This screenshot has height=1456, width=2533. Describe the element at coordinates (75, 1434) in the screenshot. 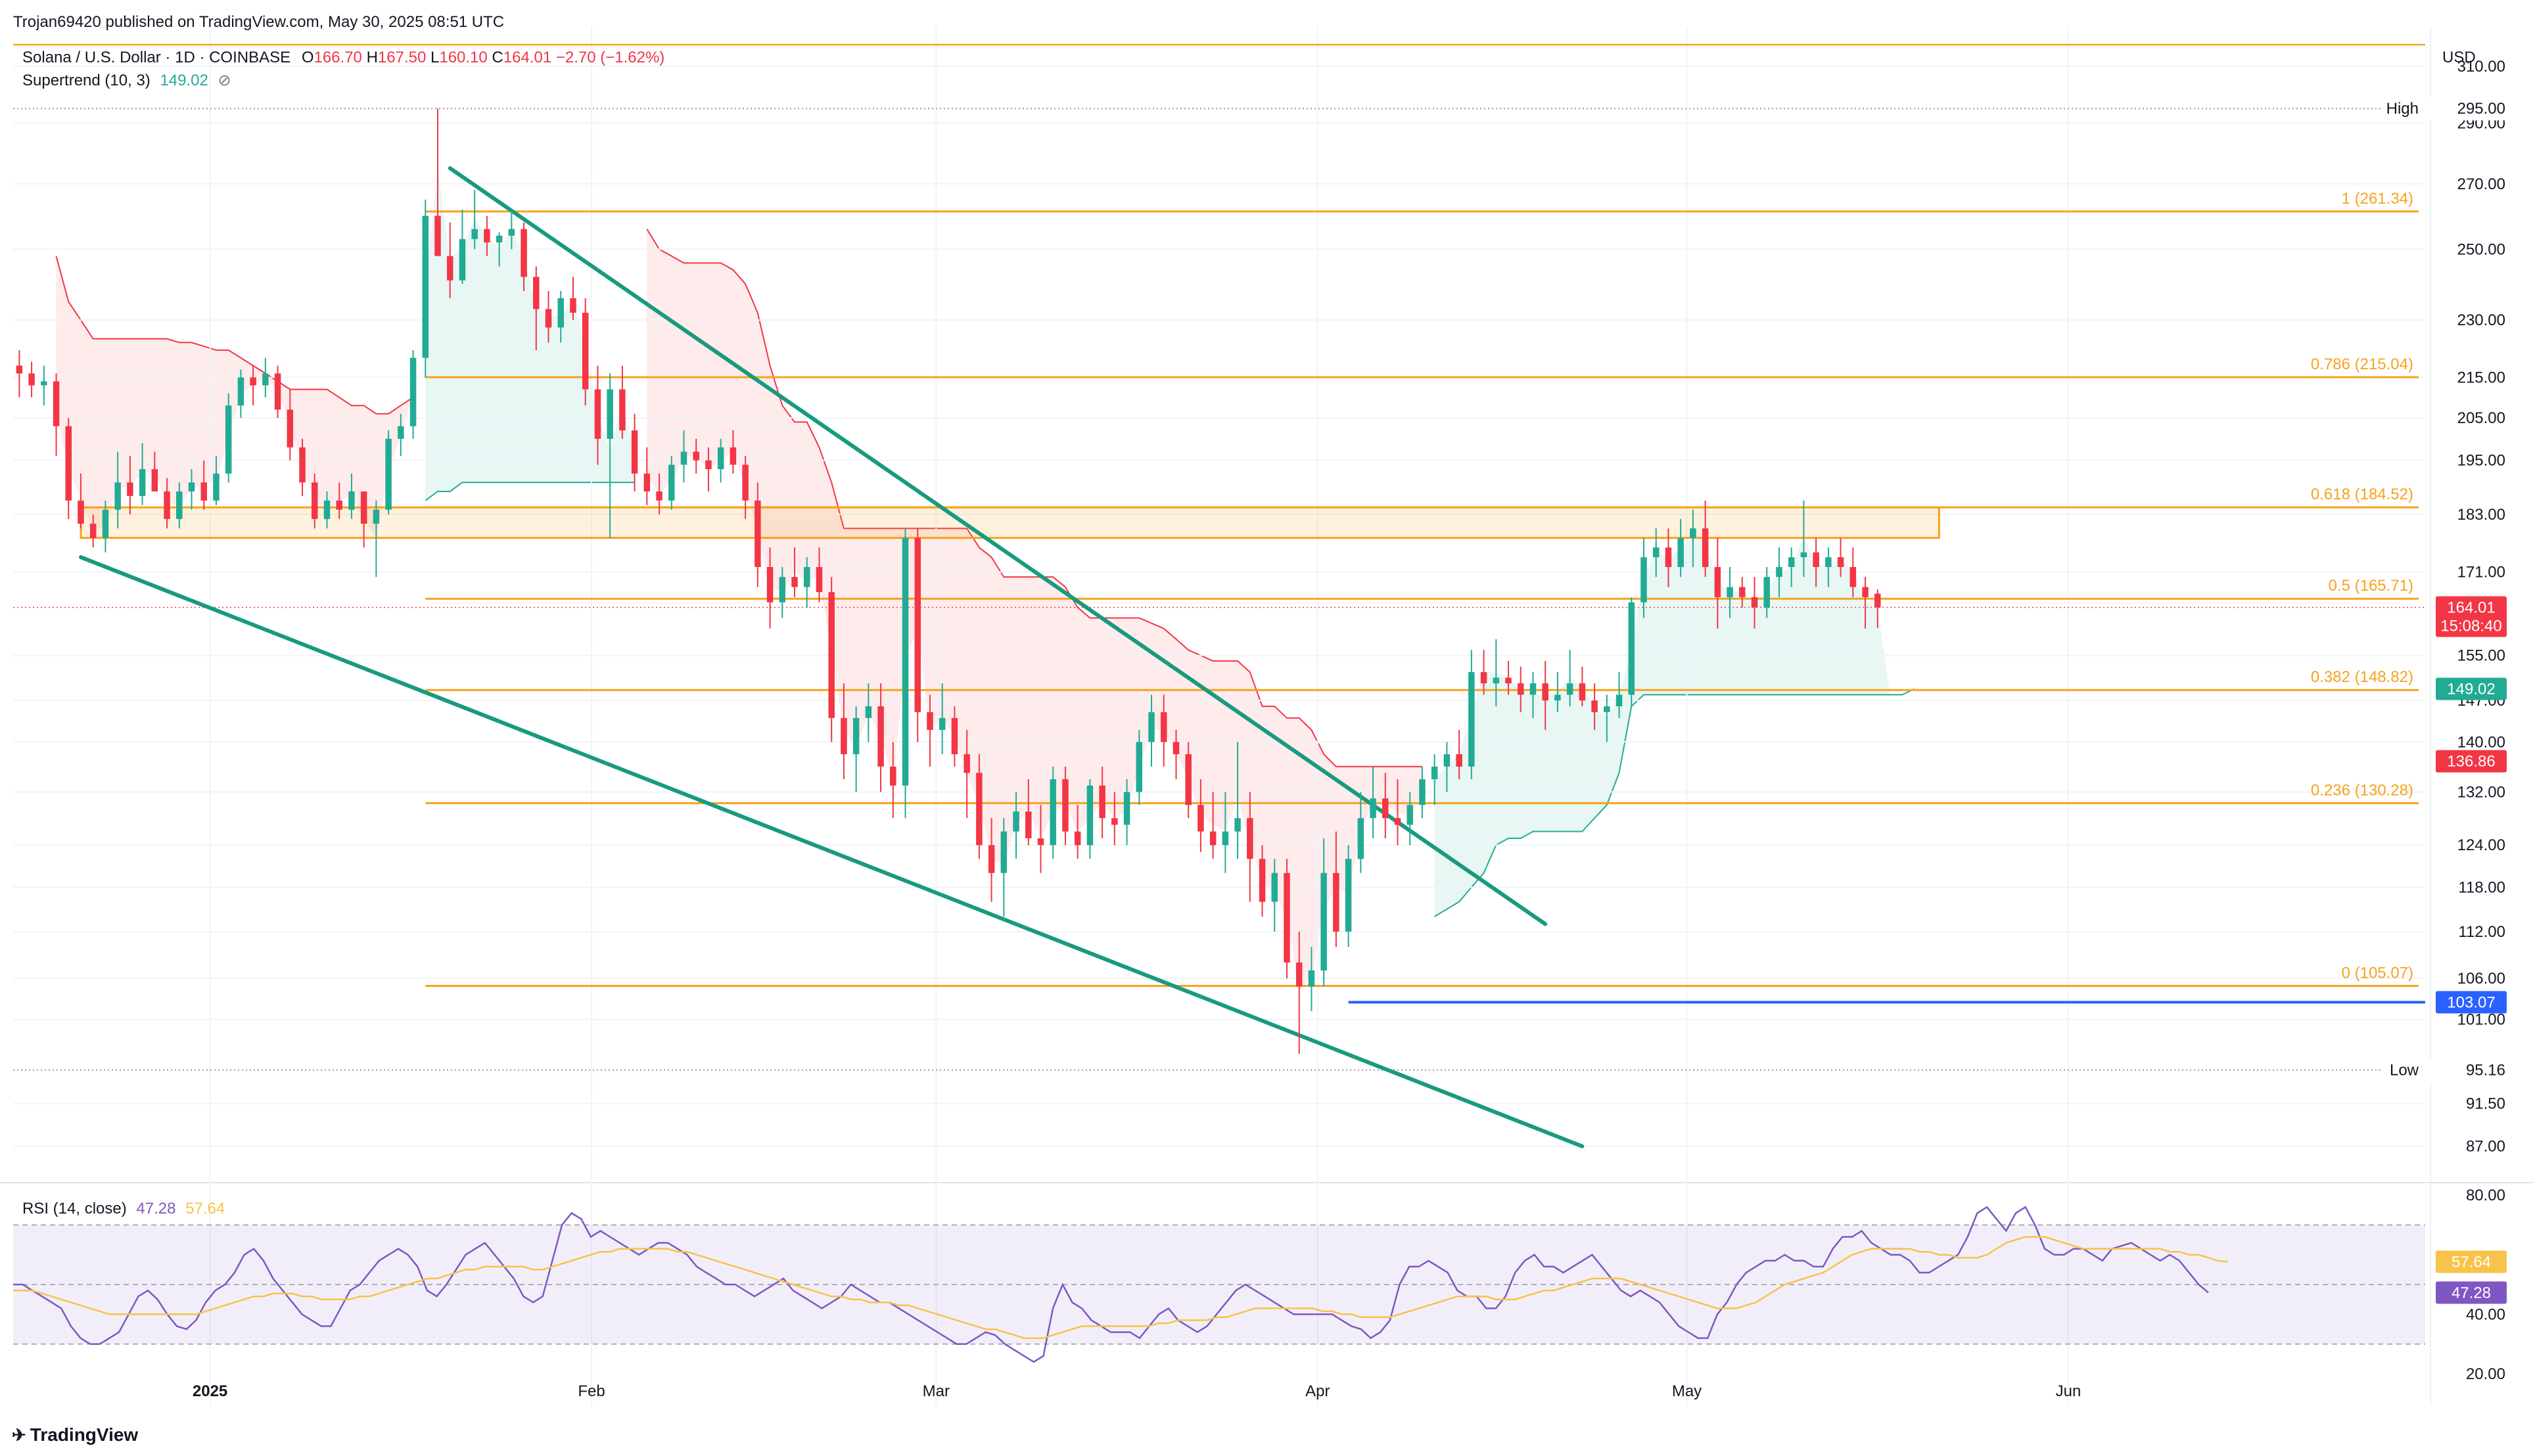

I see `tradingview-logo: ✈ TradingView` at that location.